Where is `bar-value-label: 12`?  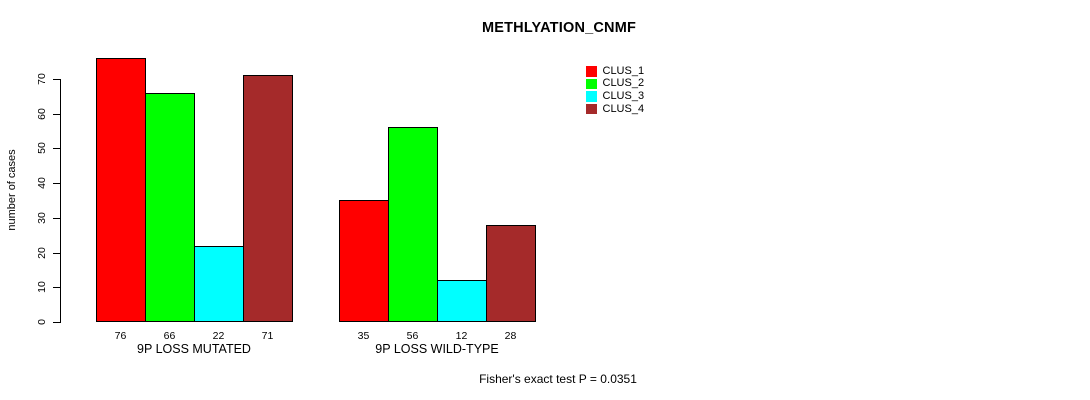
bar-value-label: 12 is located at coordinates (461, 336).